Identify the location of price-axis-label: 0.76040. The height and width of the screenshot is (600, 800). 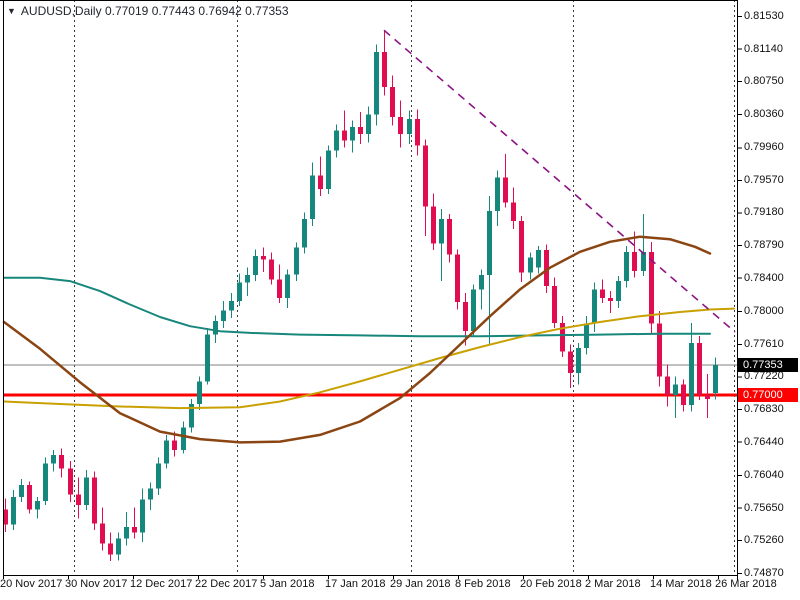
(764, 475).